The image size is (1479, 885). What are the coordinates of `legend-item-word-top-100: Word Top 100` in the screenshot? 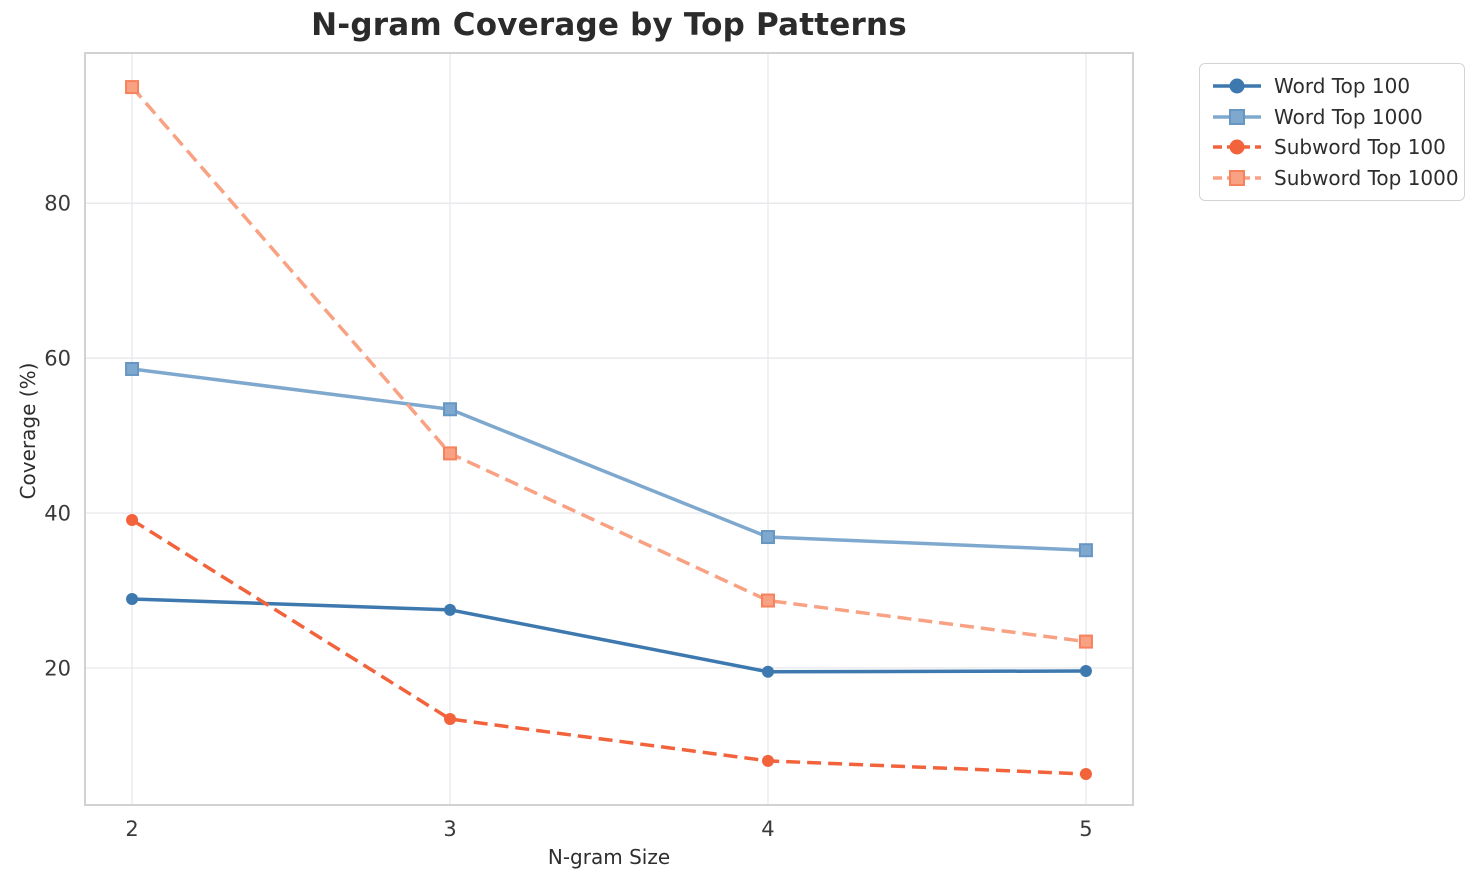 It's located at (1332, 86).